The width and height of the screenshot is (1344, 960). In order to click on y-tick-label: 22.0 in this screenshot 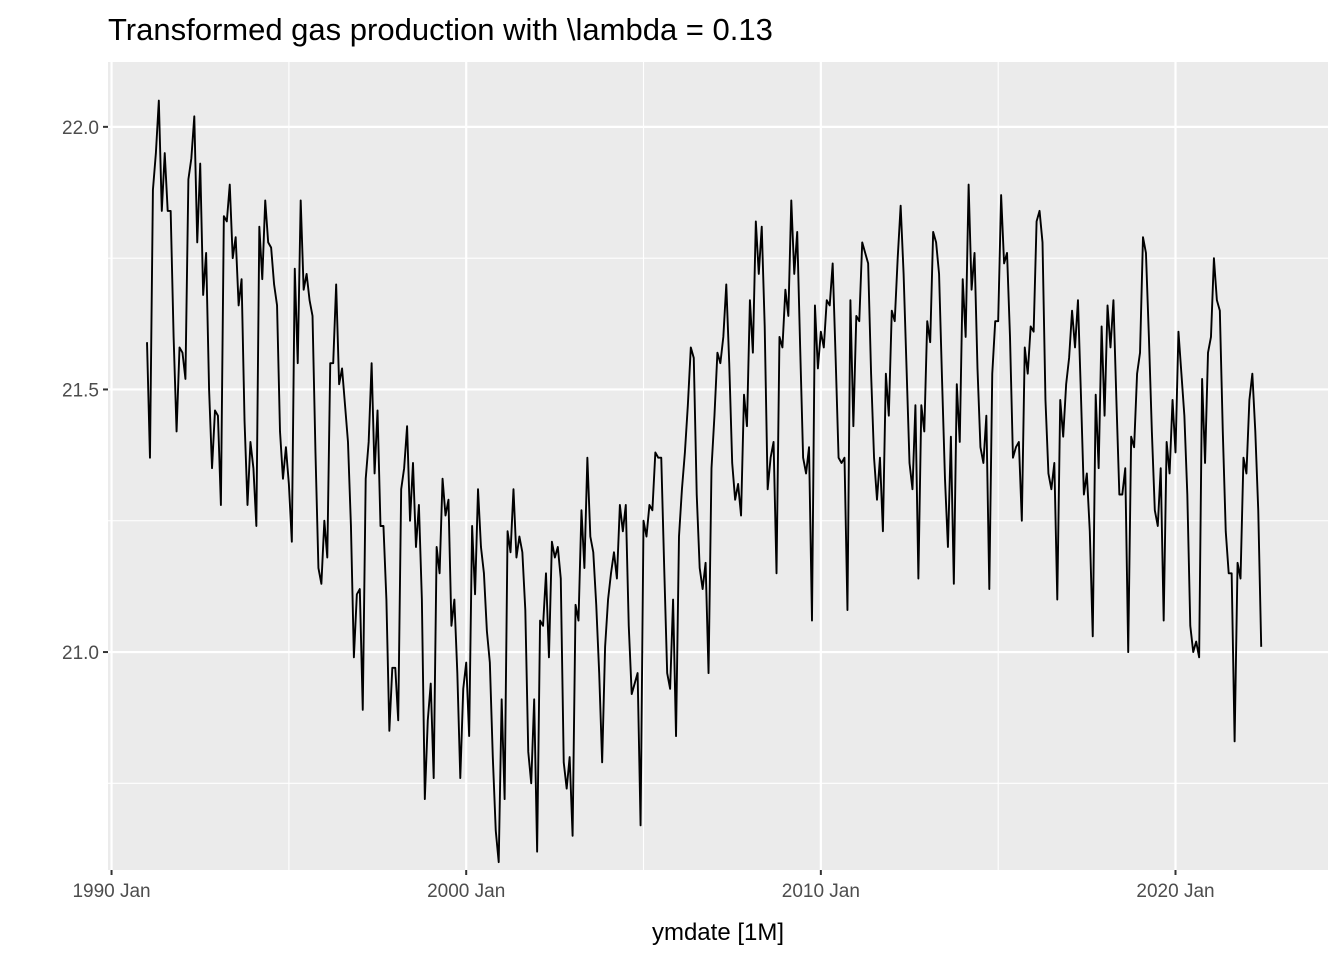, I will do `click(80, 128)`.